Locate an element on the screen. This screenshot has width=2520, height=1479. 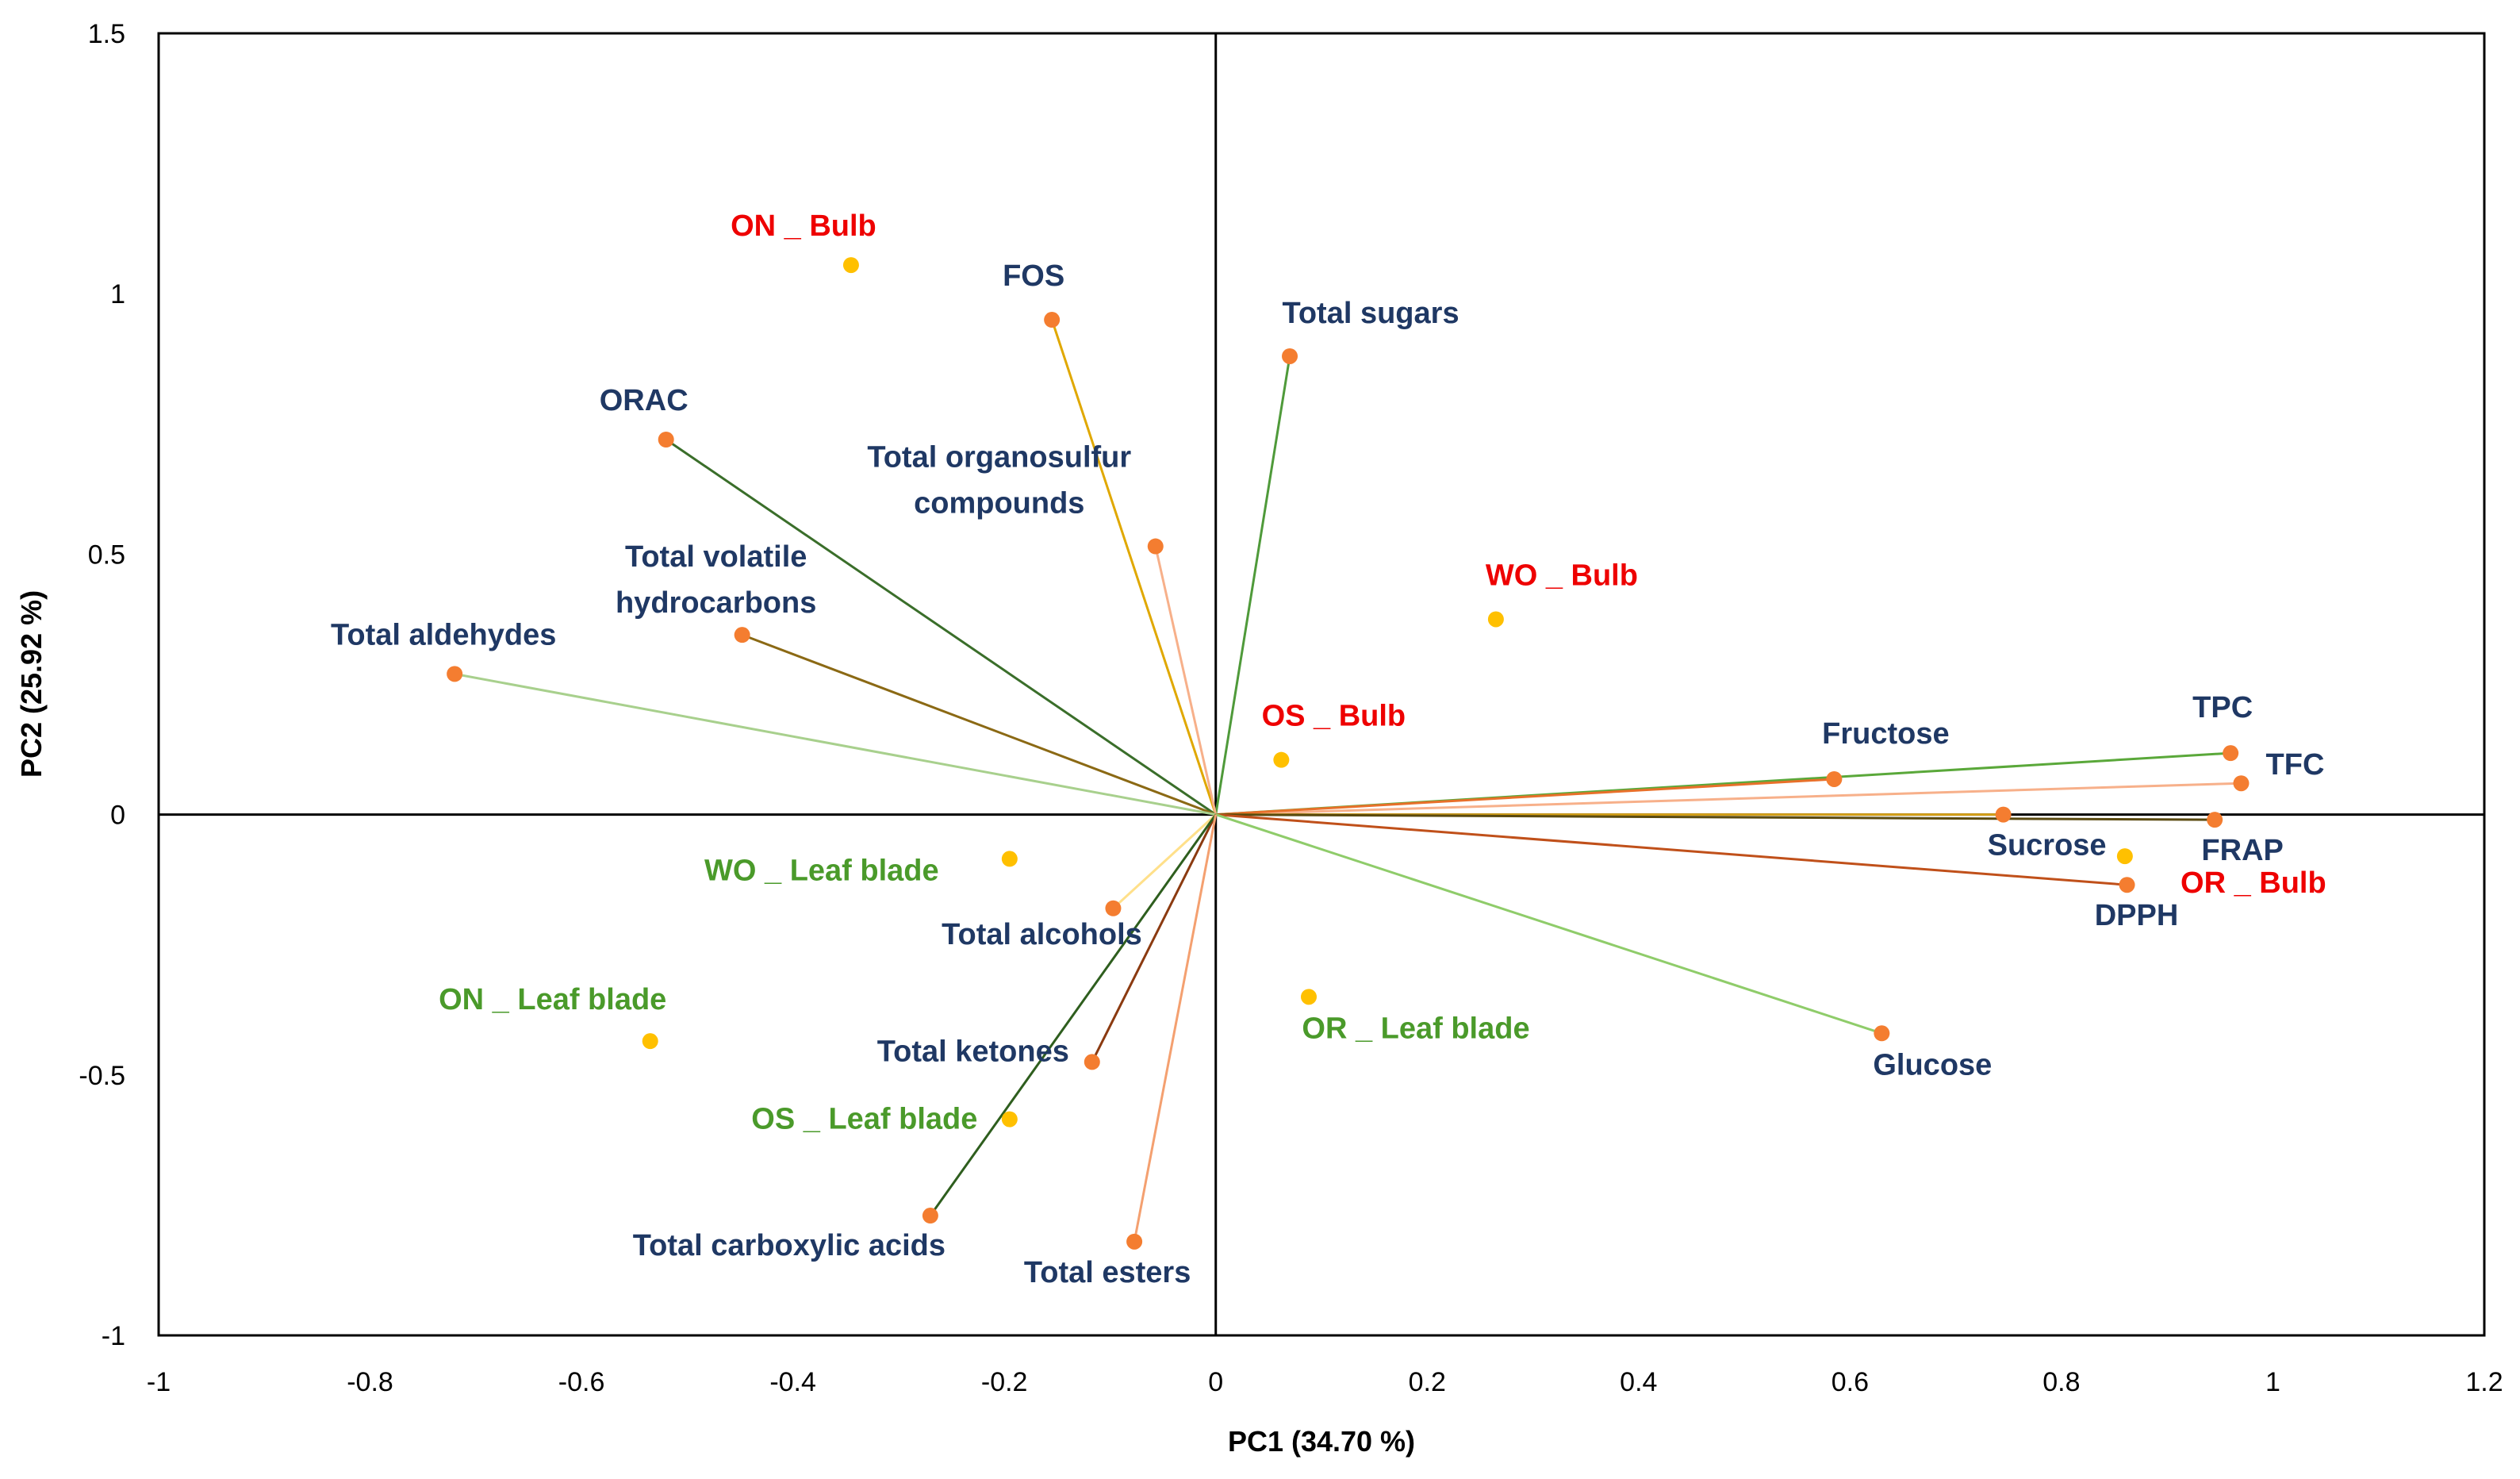
x-tick-label: 0.6 is located at coordinates (1850, 1382).